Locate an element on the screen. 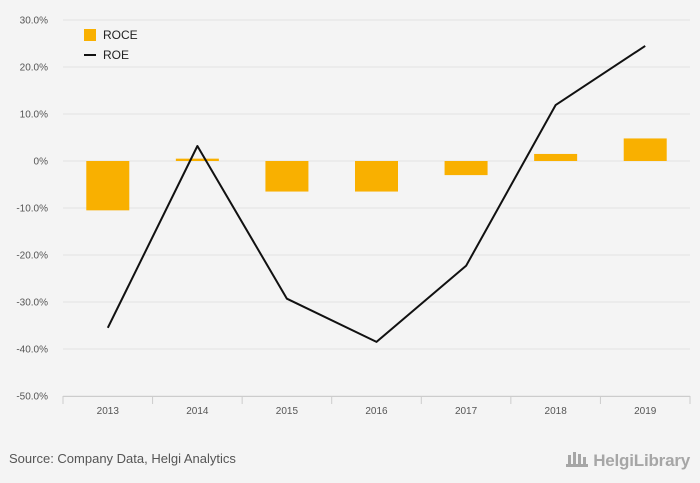 The image size is (700, 483). y-tick-label: -40.0% is located at coordinates (32, 350).